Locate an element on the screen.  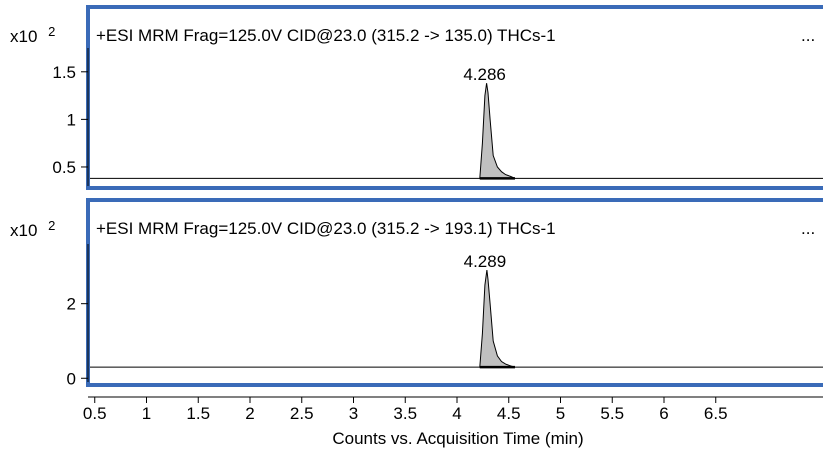
panel-2-multiplier: x10 2 is located at coordinates (32, 229).